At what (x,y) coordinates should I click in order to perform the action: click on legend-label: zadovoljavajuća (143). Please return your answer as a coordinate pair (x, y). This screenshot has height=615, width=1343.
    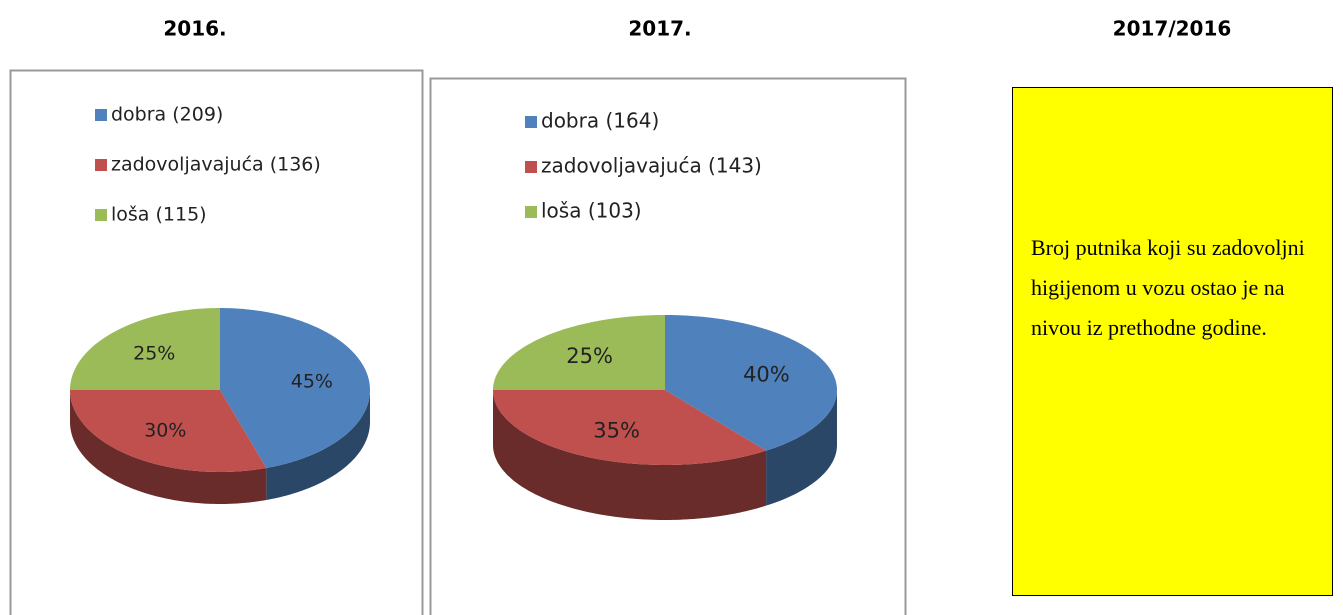
    Looking at the image, I should click on (651, 166).